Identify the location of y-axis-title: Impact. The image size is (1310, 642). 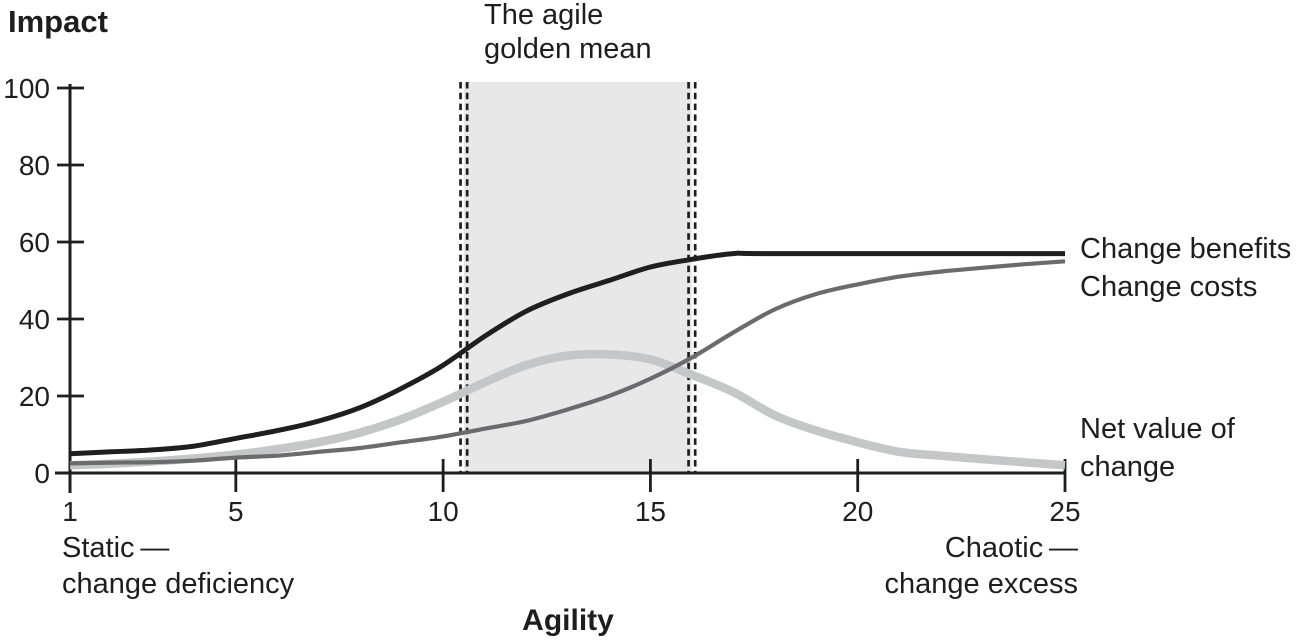
(58, 21).